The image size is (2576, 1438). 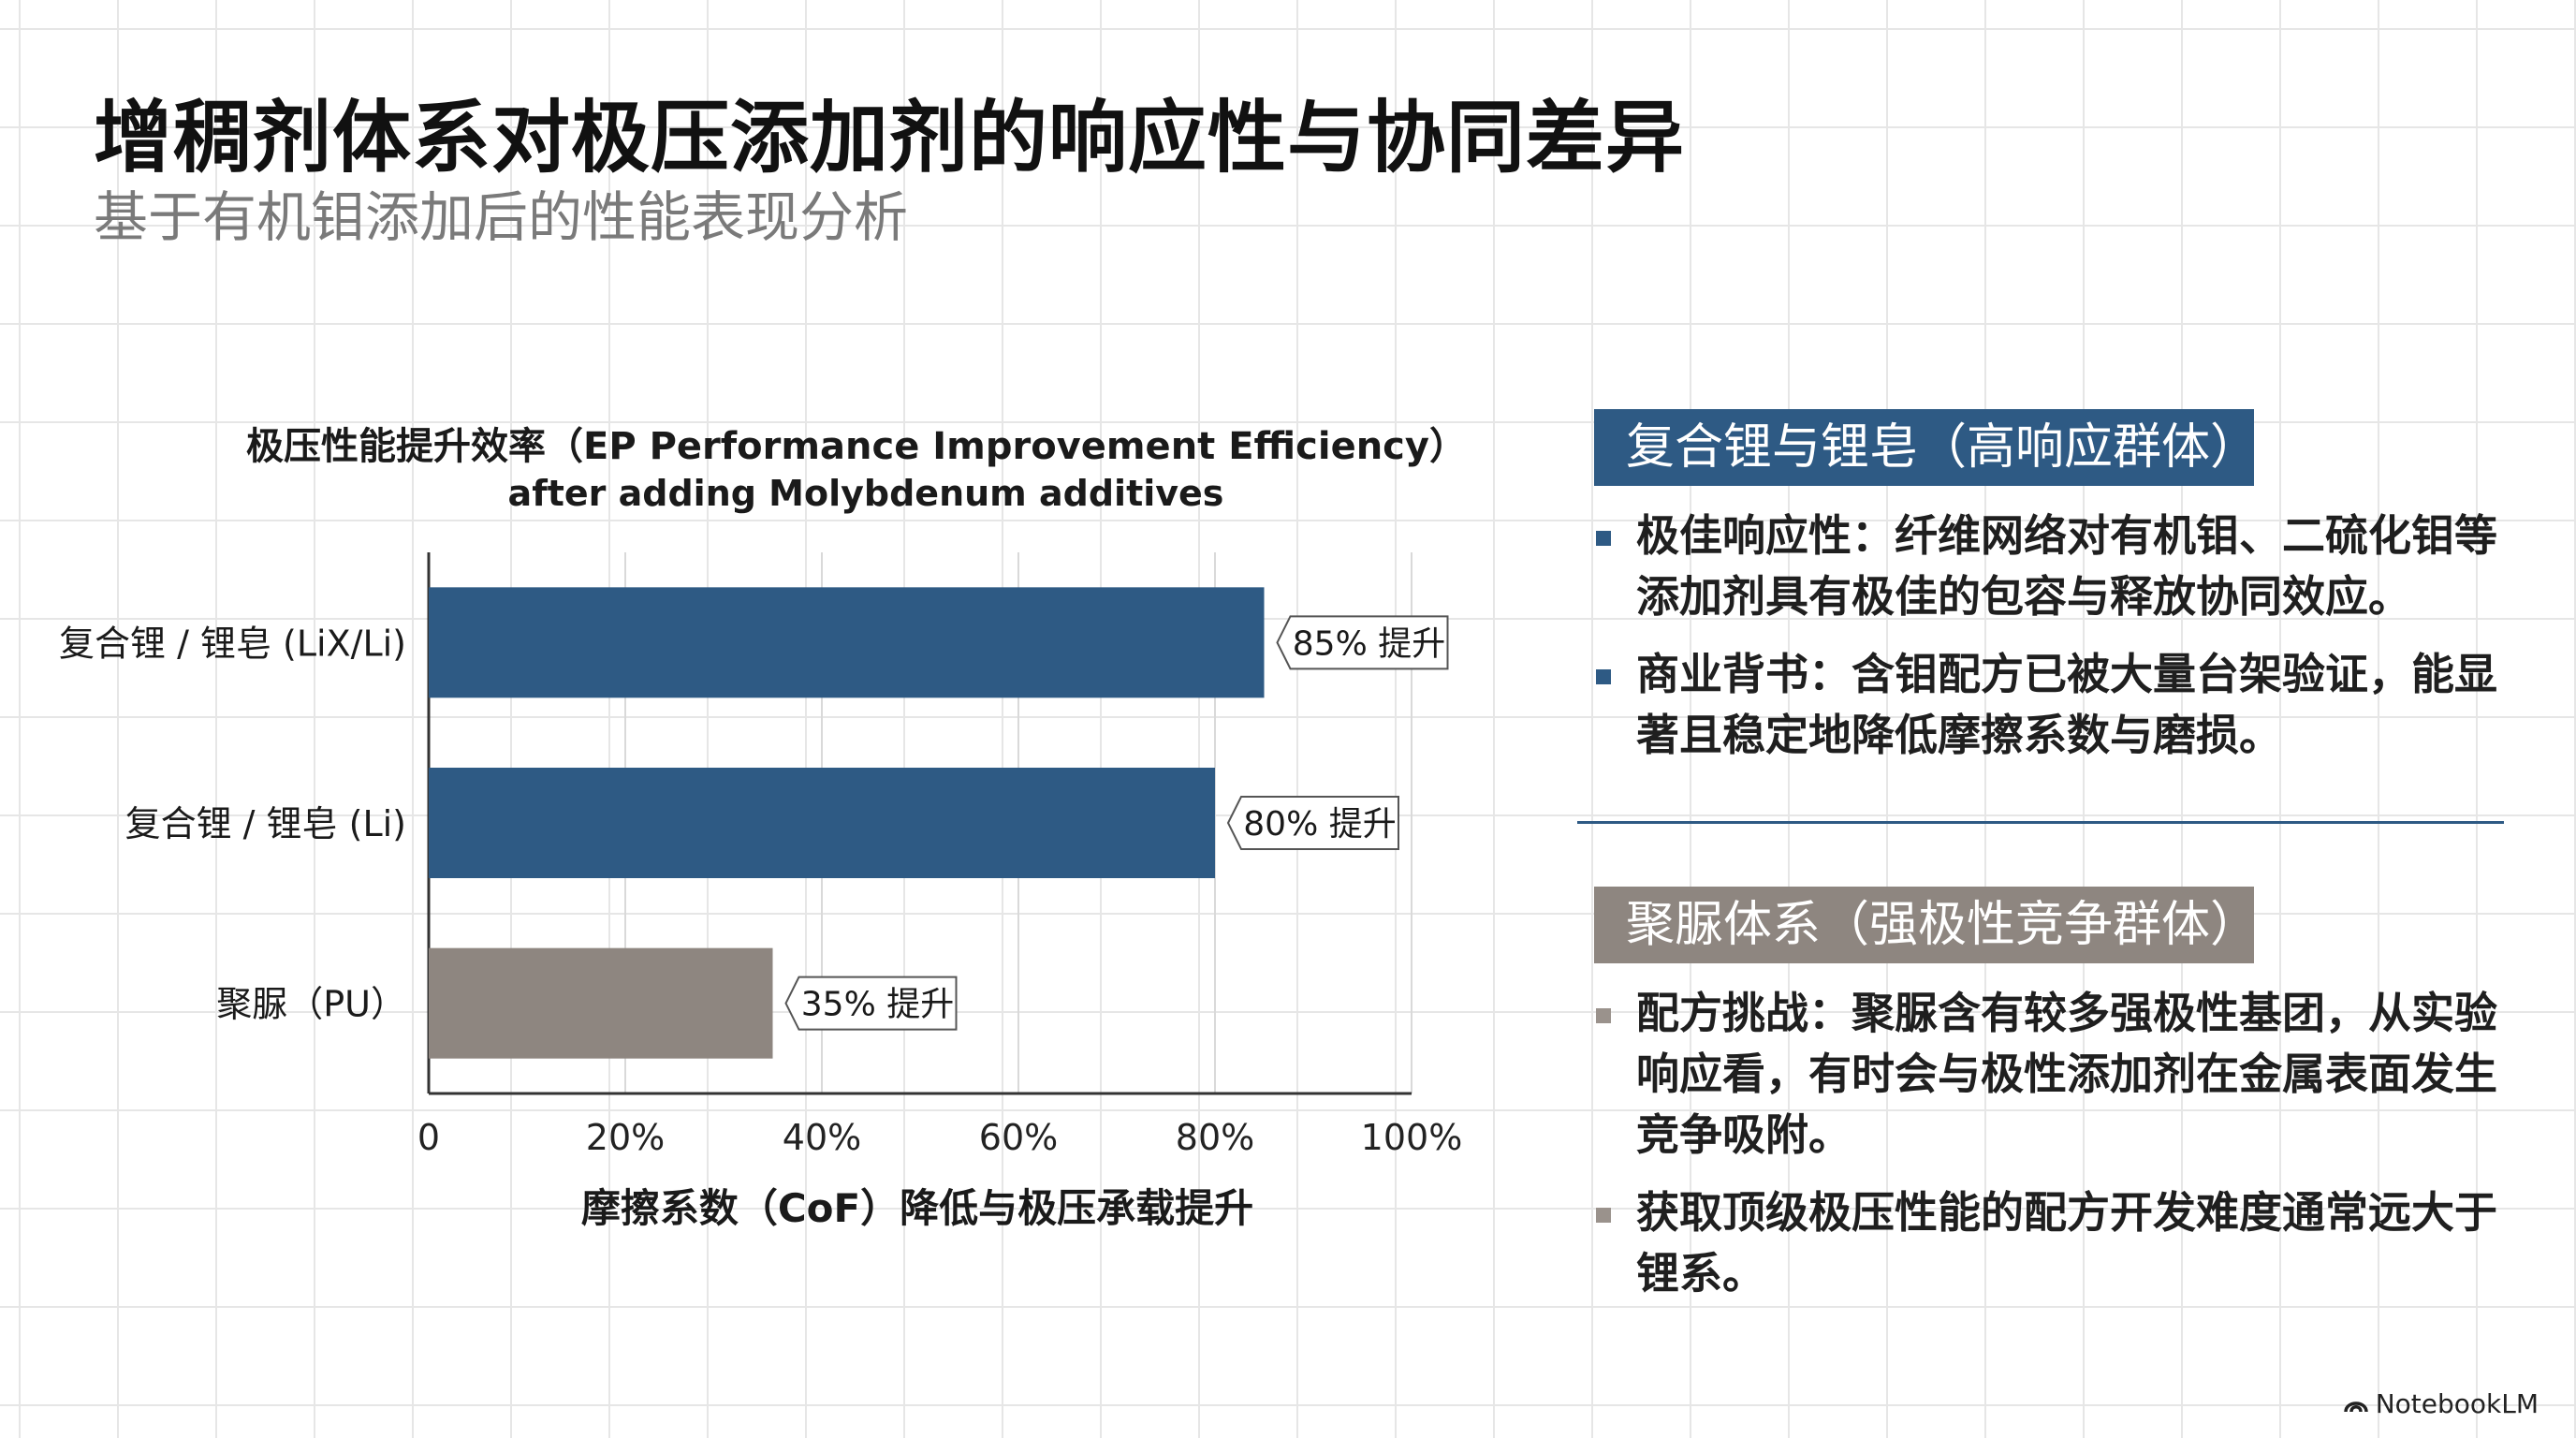 What do you see at coordinates (2066, 704) in the screenshot?
I see `bullet-text: 商业背书：含钼配方已被大量台架验证，能显著且稳定地降低摩擦系数与磨损。` at bounding box center [2066, 704].